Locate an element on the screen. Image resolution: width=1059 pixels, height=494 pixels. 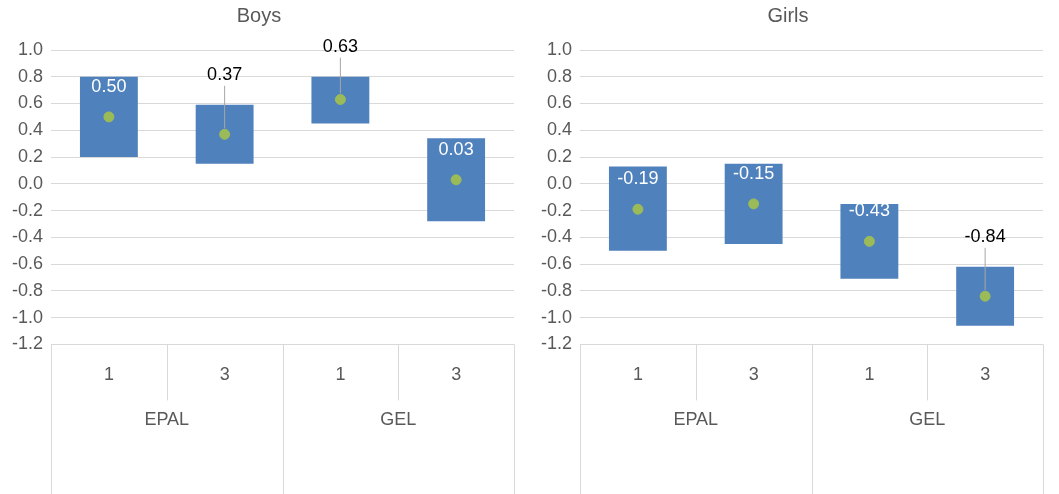
chart-title: Boys is located at coordinates (259, 14).